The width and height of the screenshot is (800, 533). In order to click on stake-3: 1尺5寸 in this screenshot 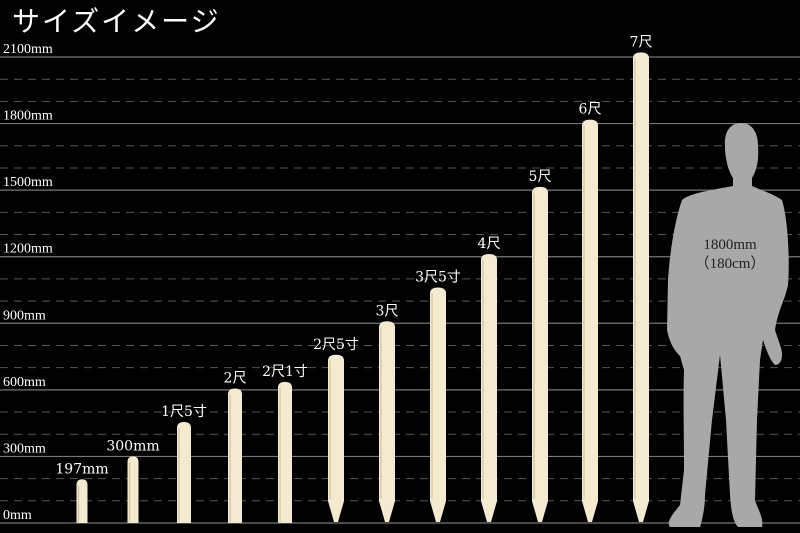, I will do `click(184, 463)`.